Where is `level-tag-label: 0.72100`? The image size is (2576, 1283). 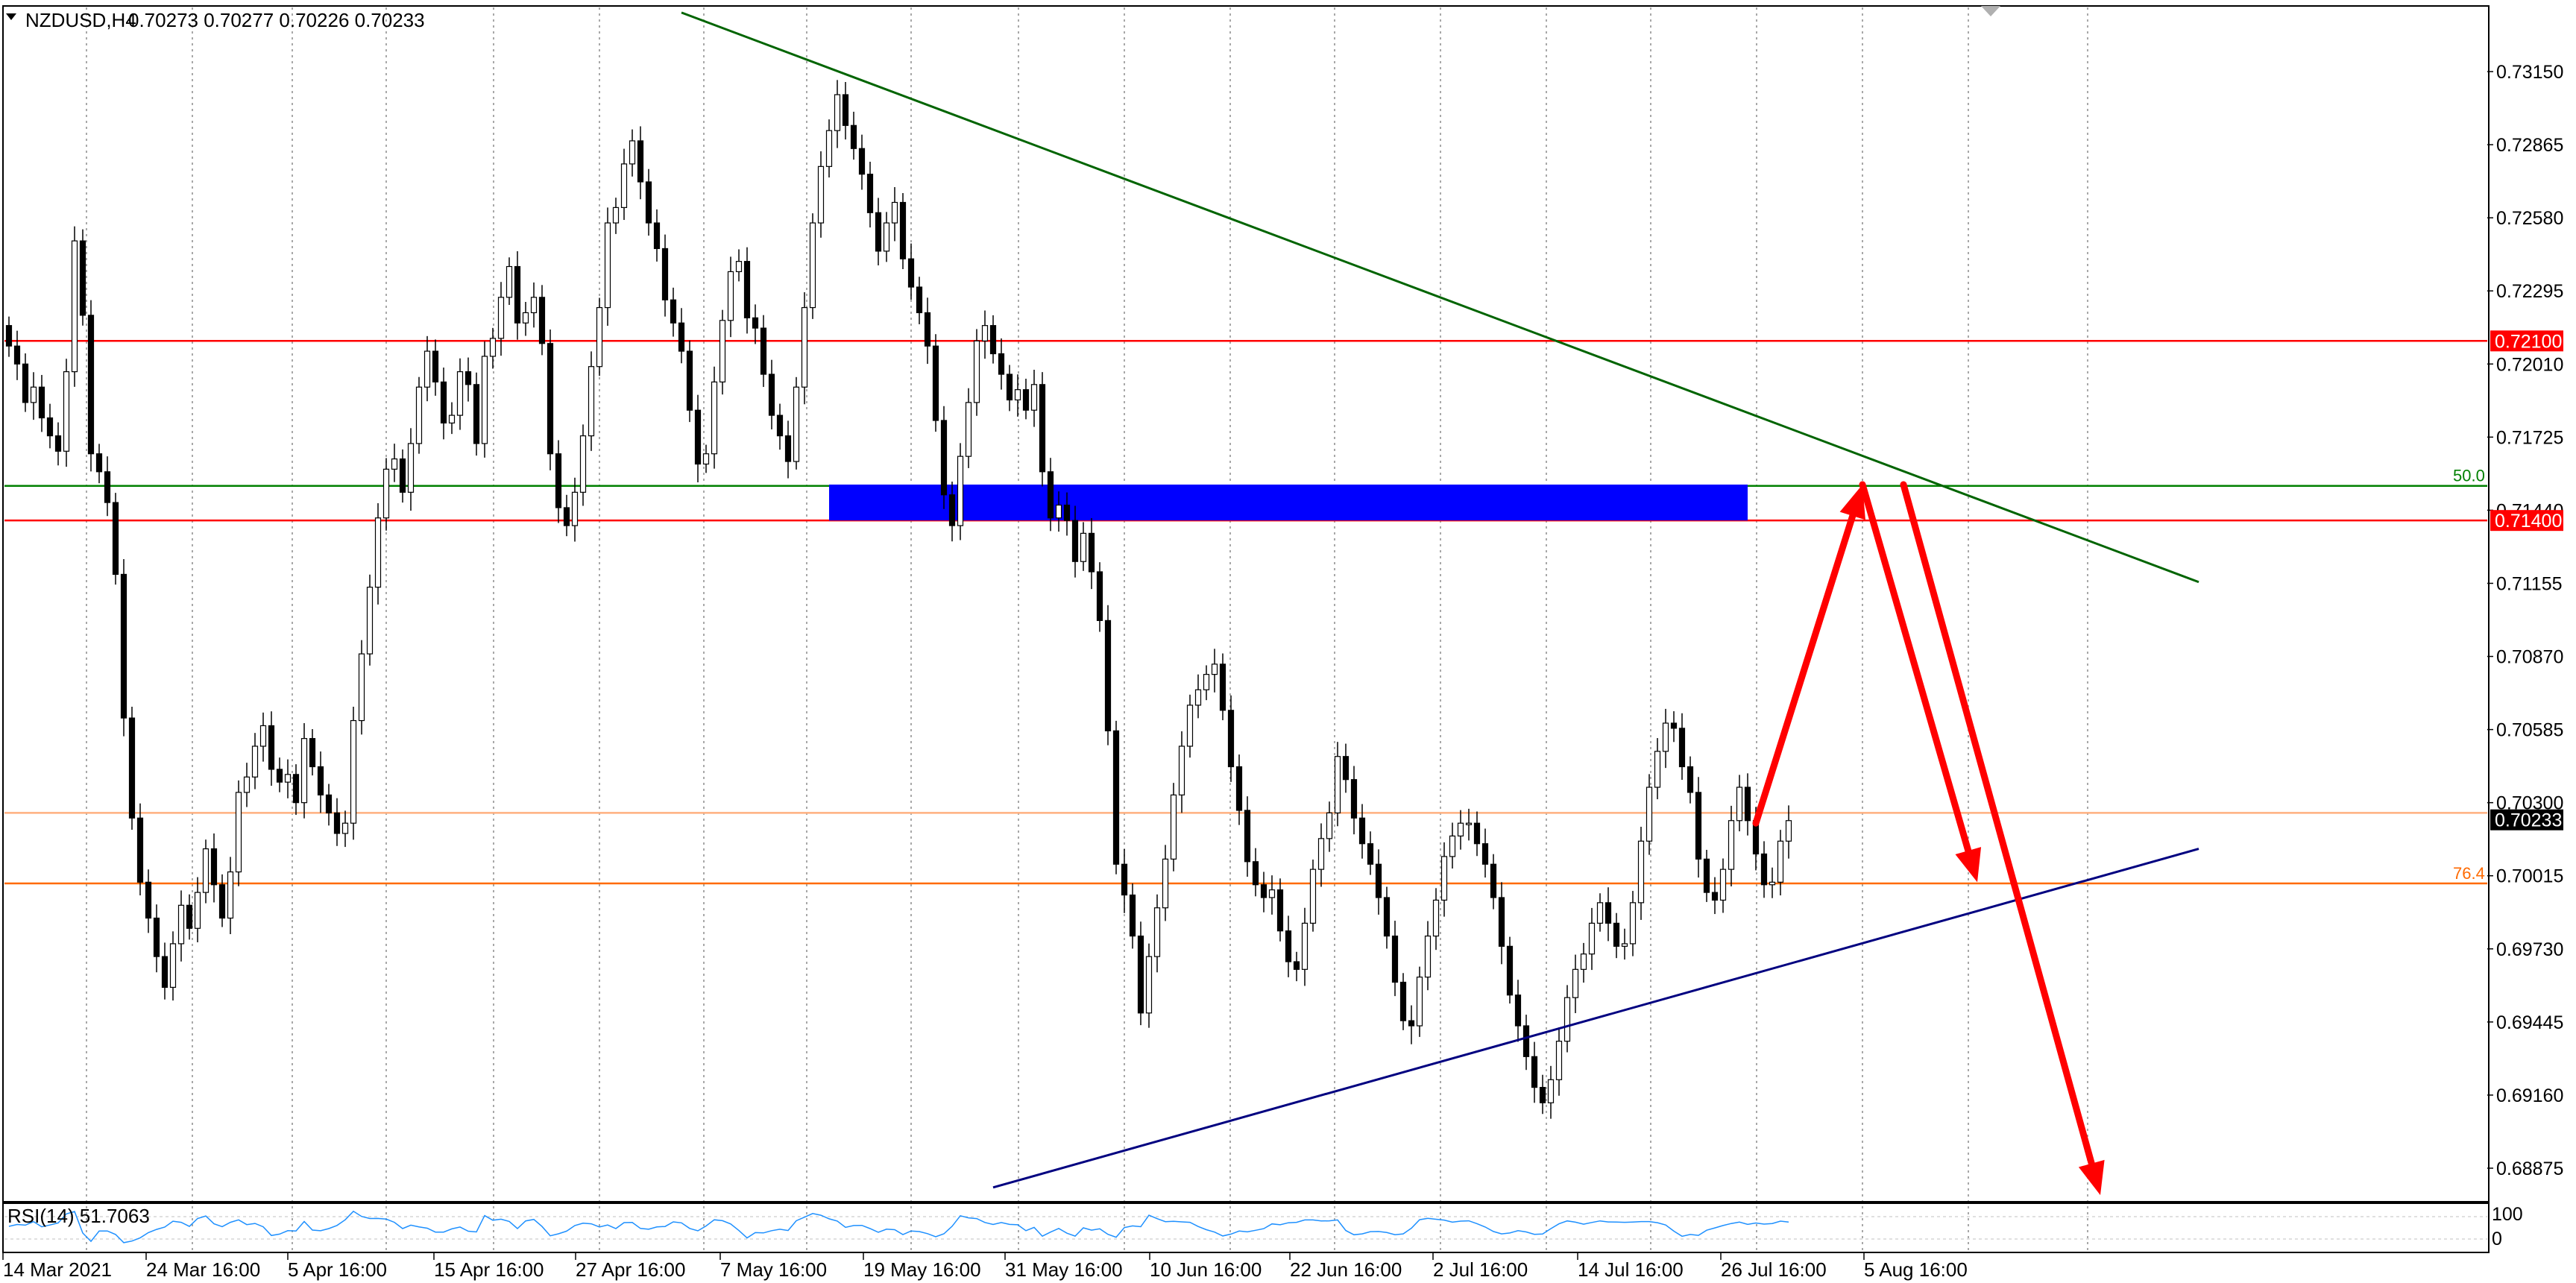 level-tag-label: 0.72100 is located at coordinates (2528, 341).